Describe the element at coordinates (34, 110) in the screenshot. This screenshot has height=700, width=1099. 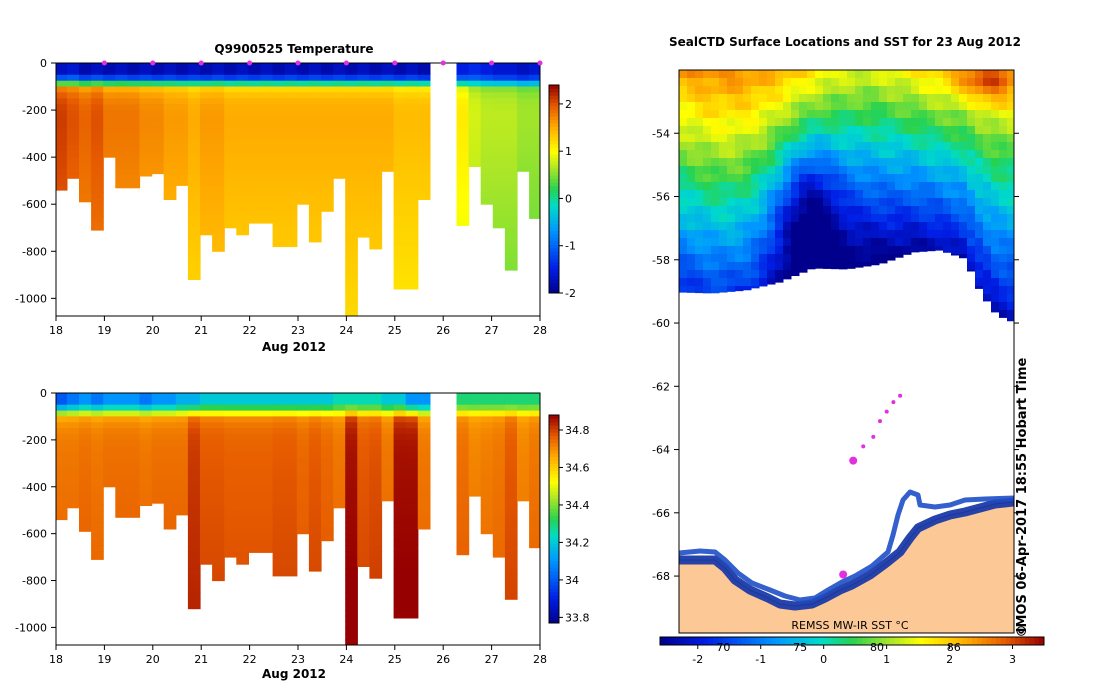
I see `y-tick-label: -200` at that location.